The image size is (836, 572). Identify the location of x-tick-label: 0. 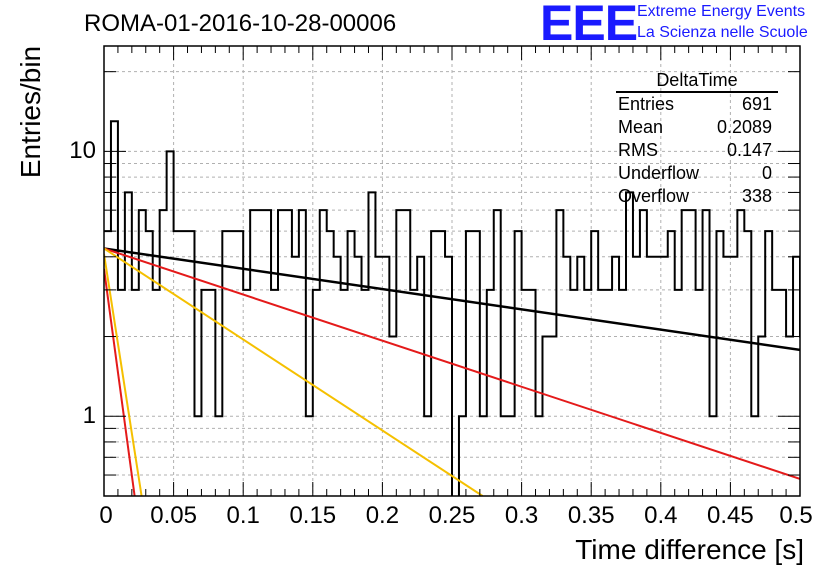
(106, 515).